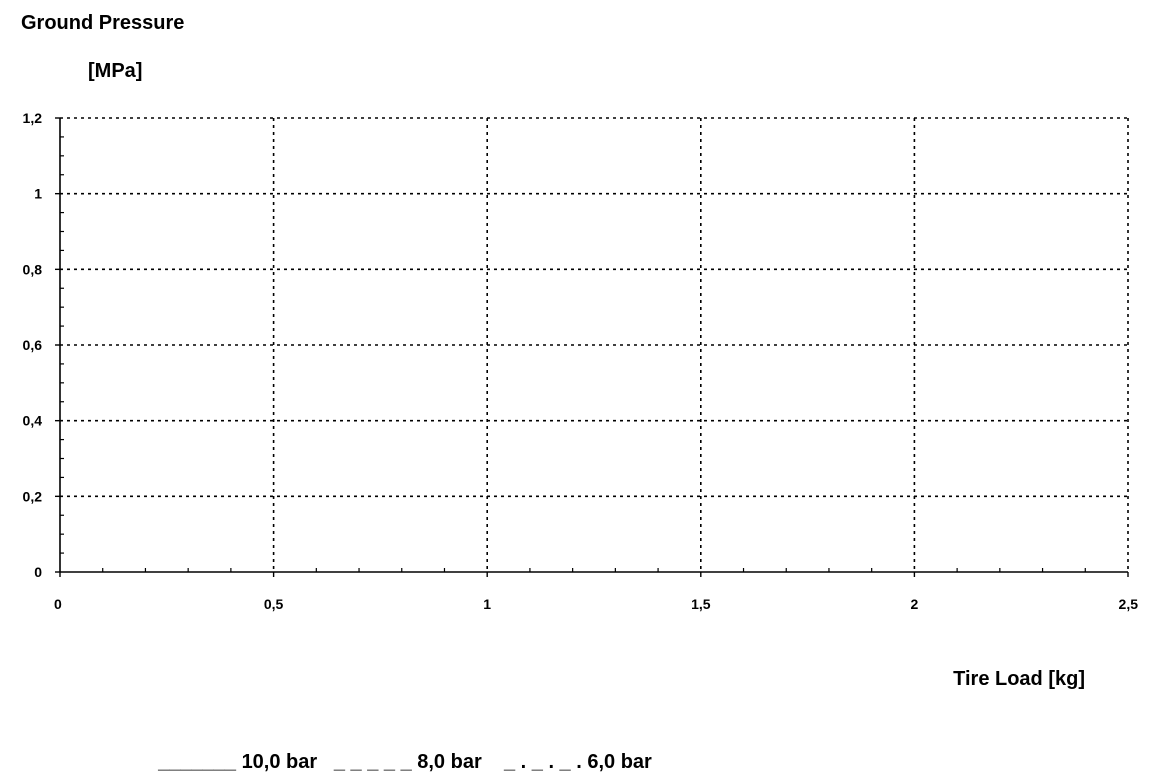 The image size is (1153, 774). What do you see at coordinates (103, 23) in the screenshot?
I see `y-axis-title: Ground Pressure` at bounding box center [103, 23].